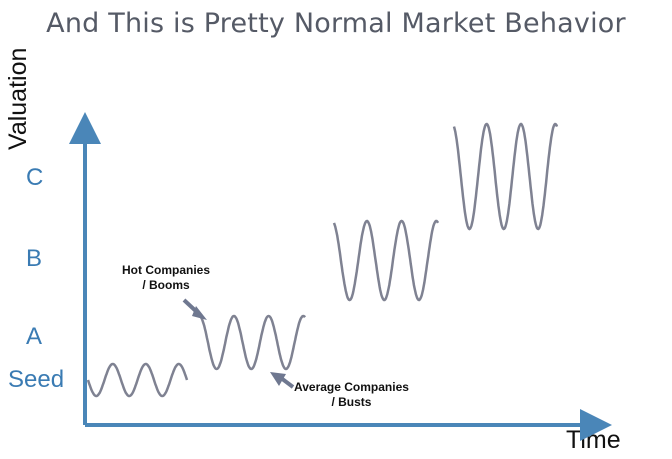  Describe the element at coordinates (194, 309) in the screenshot. I see `hot-companies-arrow` at that location.